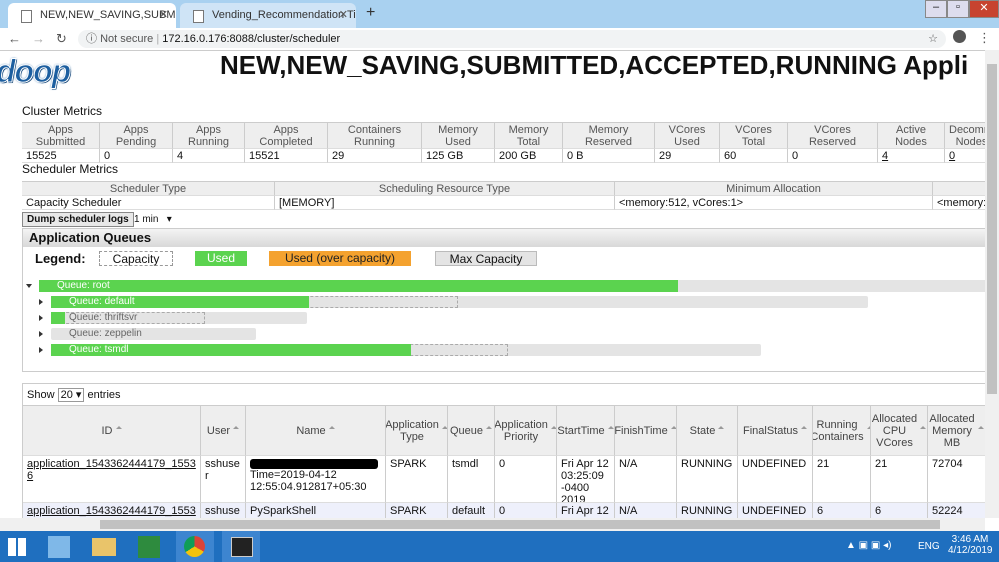 This screenshot has height=562, width=999. I want to click on column-header: StartTime, so click(586, 431).